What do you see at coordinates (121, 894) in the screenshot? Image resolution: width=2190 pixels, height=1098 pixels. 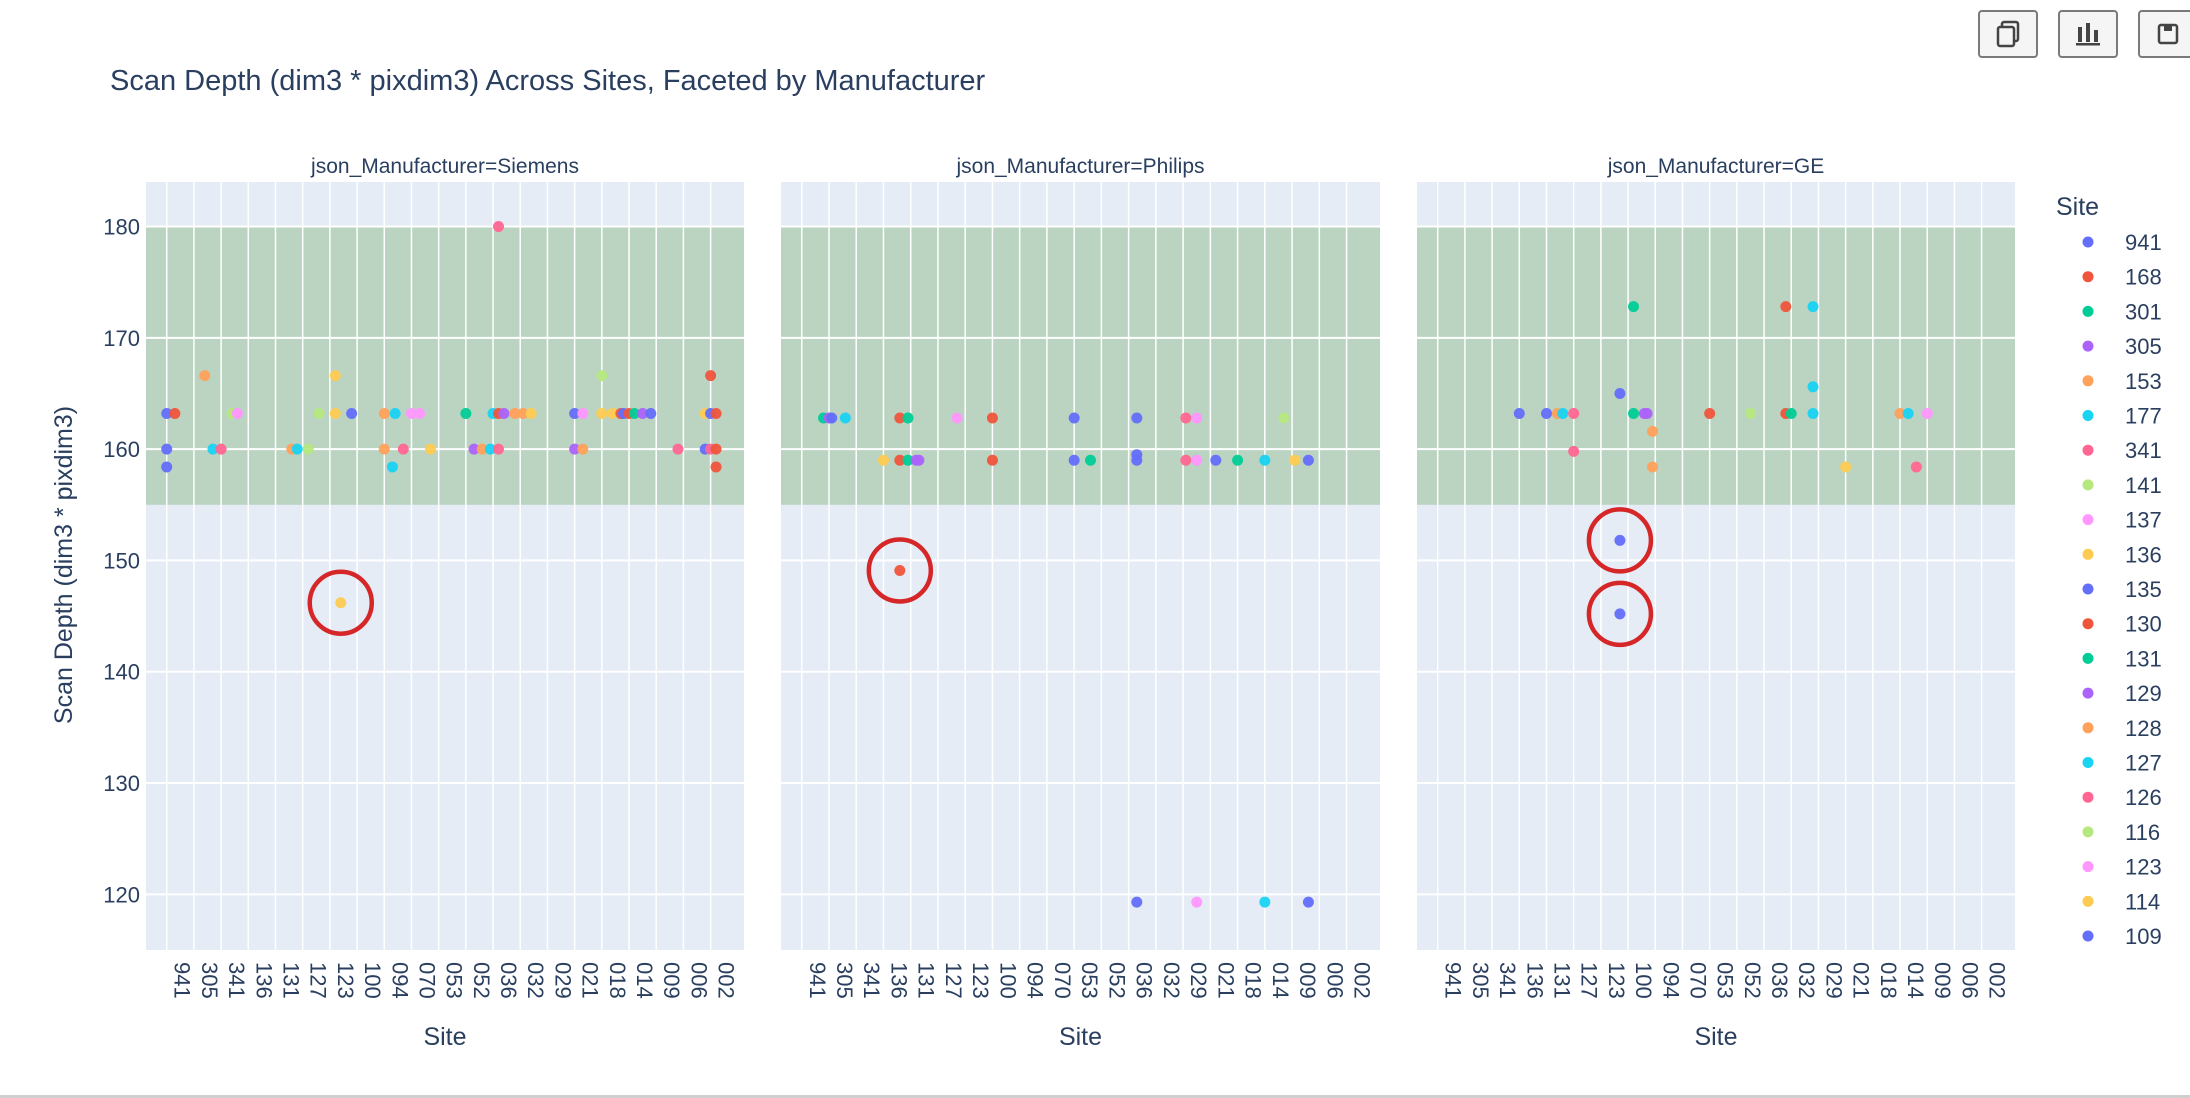 I see `y-tick-label: 120` at bounding box center [121, 894].